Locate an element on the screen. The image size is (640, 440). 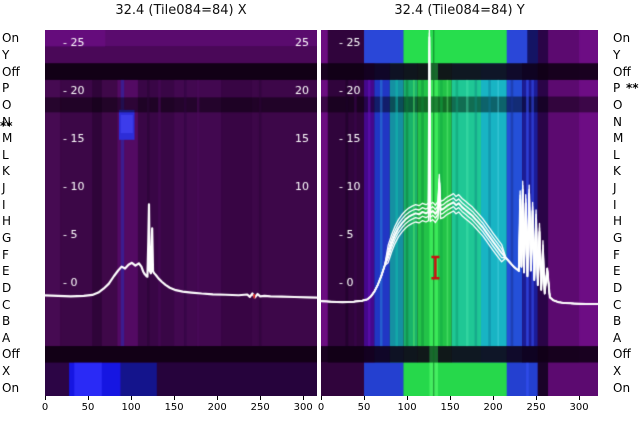
x-axis-right: 0 50 100 150 200 250 300 is located at coordinates (458, 407).